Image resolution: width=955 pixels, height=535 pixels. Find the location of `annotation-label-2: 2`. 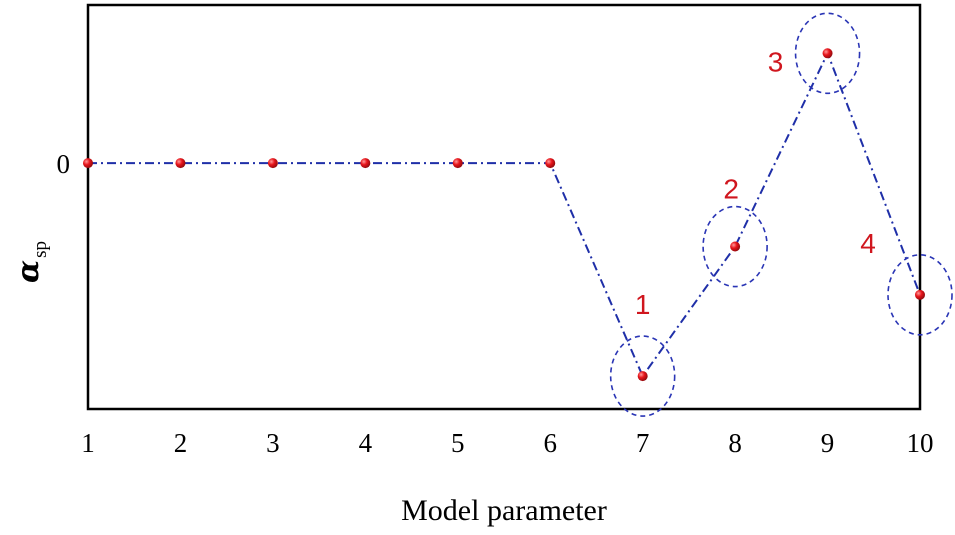

annotation-label-2: 2 is located at coordinates (731, 189).